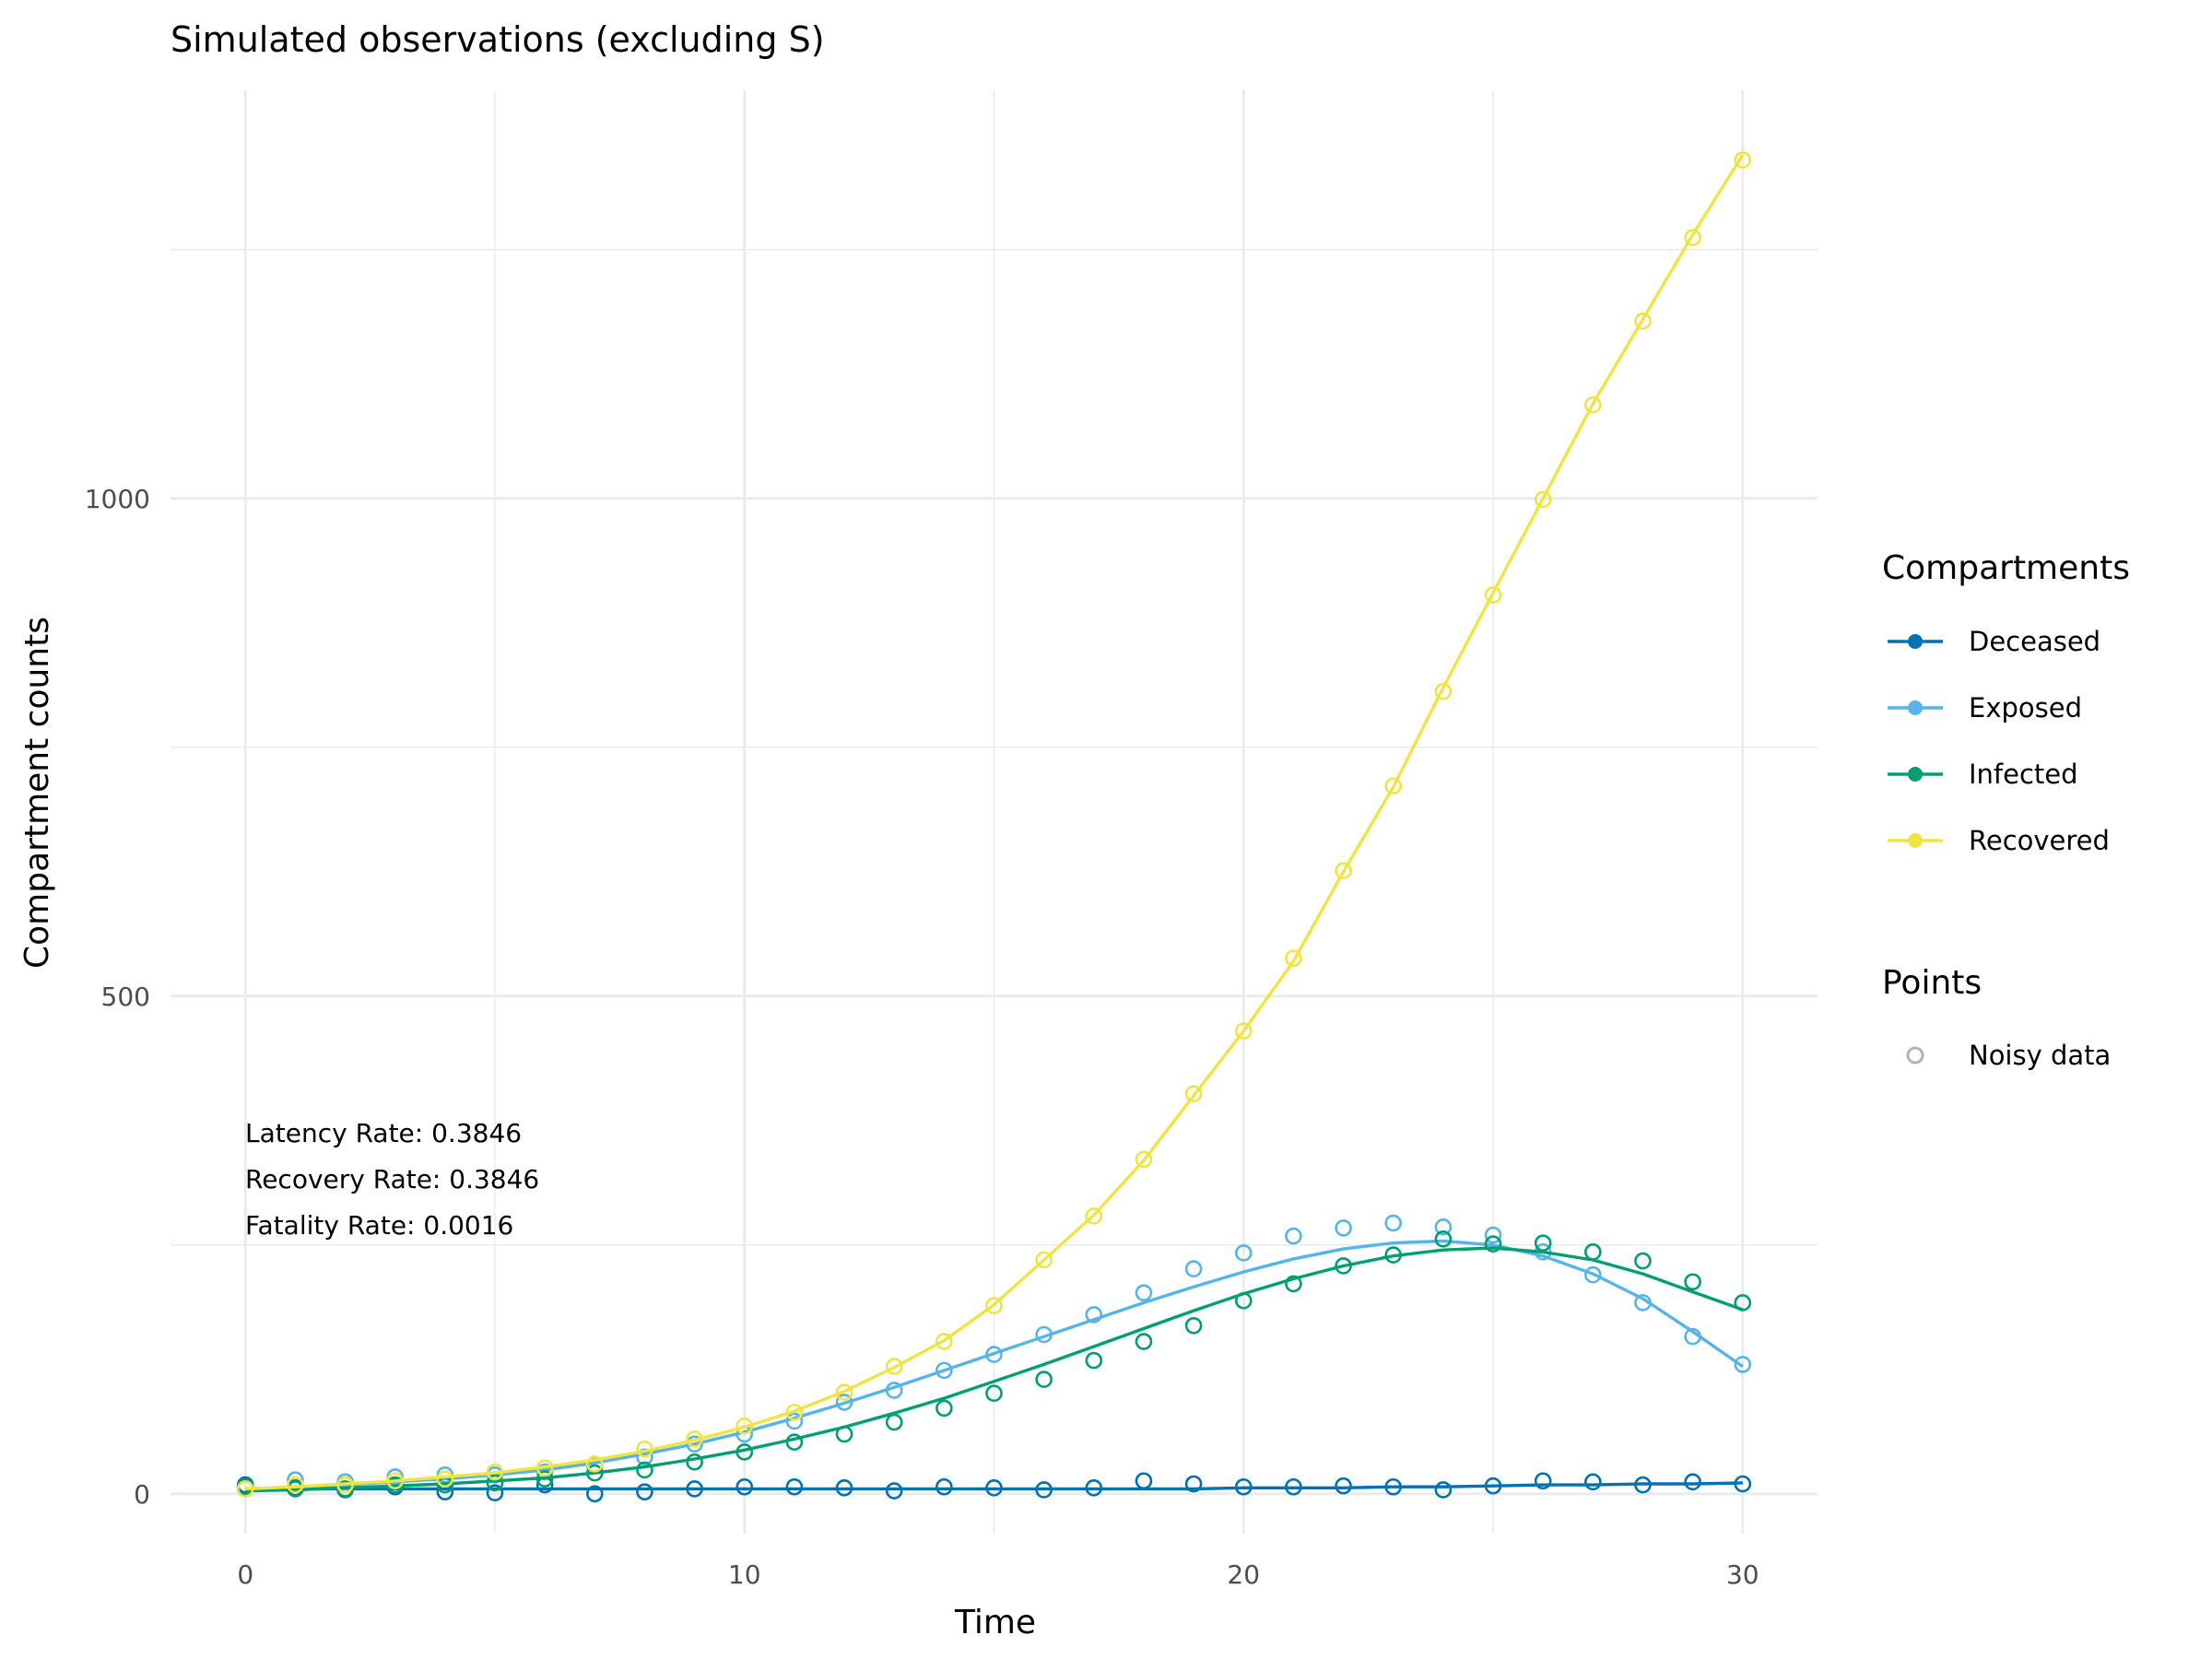 This screenshot has height=1659, width=2212. What do you see at coordinates (1985, 708) in the screenshot?
I see `legend-item-exposed: Exposed` at bounding box center [1985, 708].